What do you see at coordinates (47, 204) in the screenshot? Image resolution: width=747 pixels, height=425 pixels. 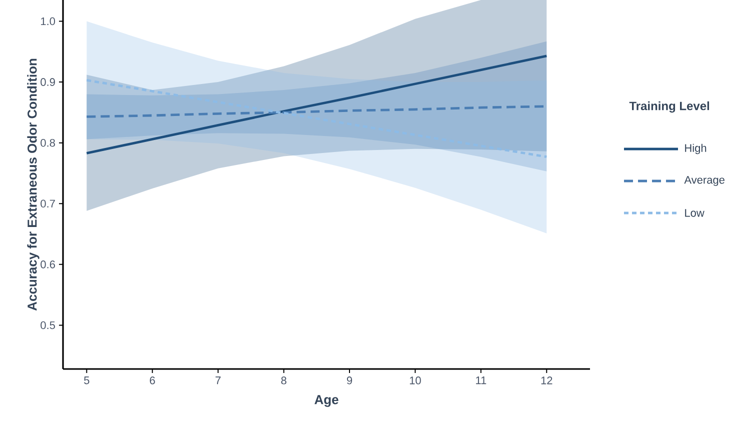 I see `y-tick-label: 0.7` at bounding box center [47, 204].